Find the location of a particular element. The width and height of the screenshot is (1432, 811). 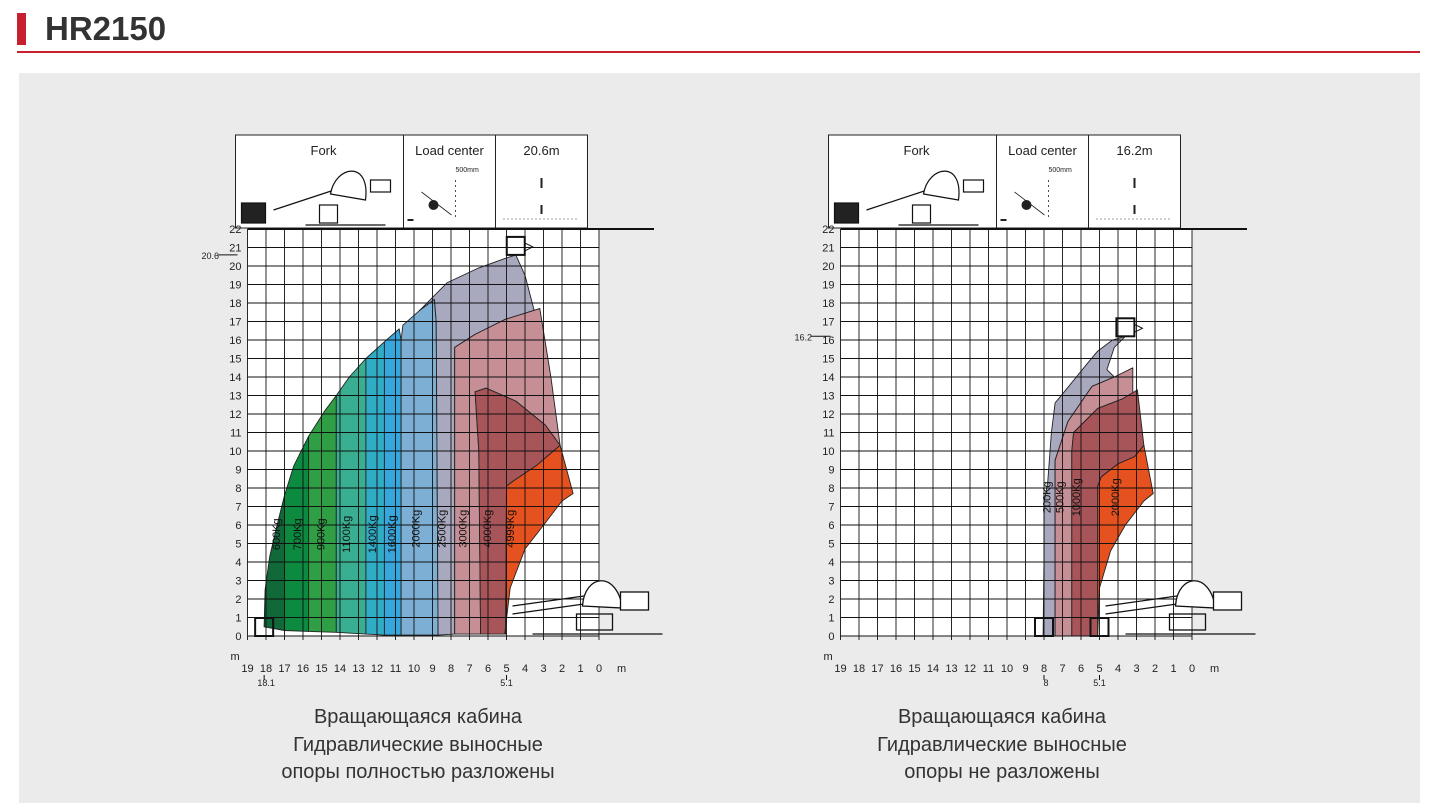

series-label-900kg: 900Kg is located at coordinates (321, 534).